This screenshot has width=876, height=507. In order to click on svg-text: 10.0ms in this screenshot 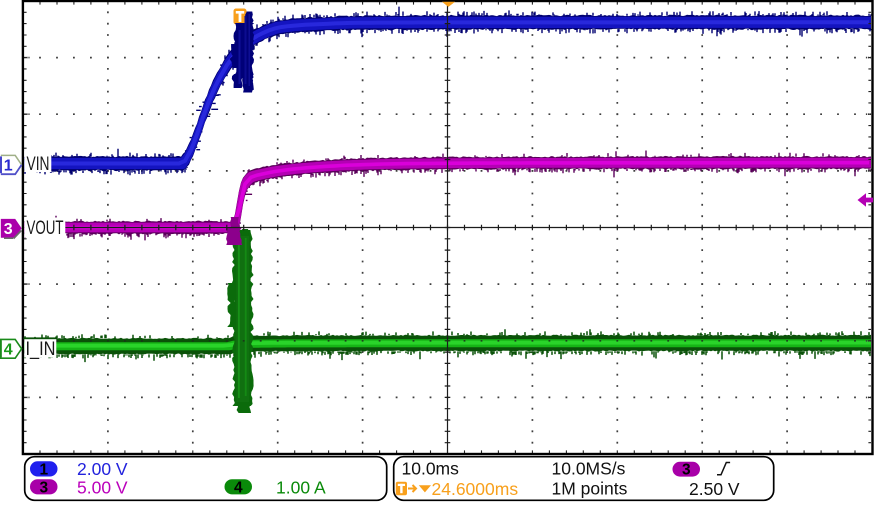, I will do `click(431, 468)`.